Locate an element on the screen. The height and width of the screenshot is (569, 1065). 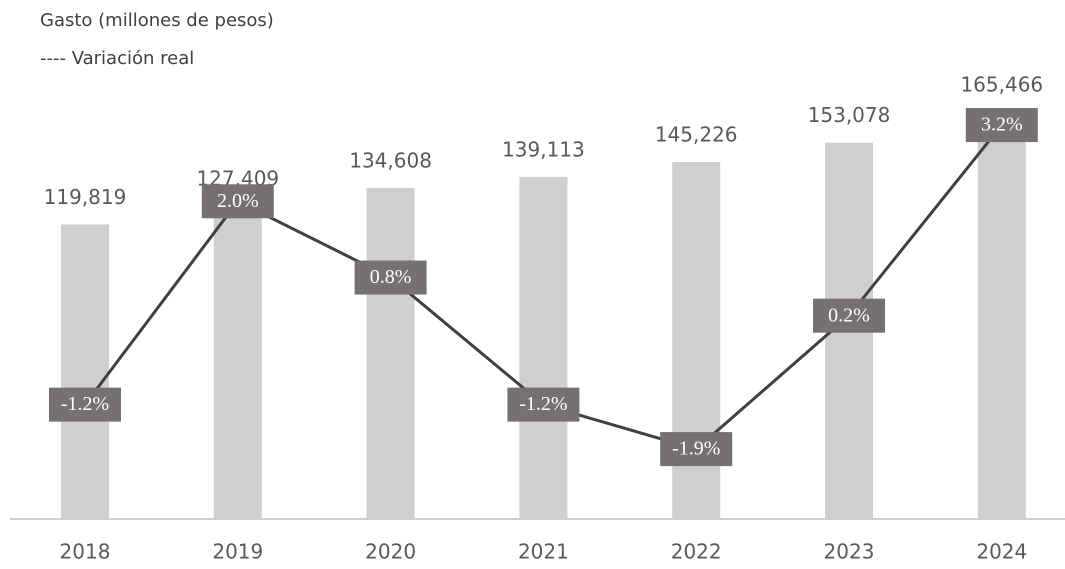
bar-value-label: 165,466 is located at coordinates (1001, 85).